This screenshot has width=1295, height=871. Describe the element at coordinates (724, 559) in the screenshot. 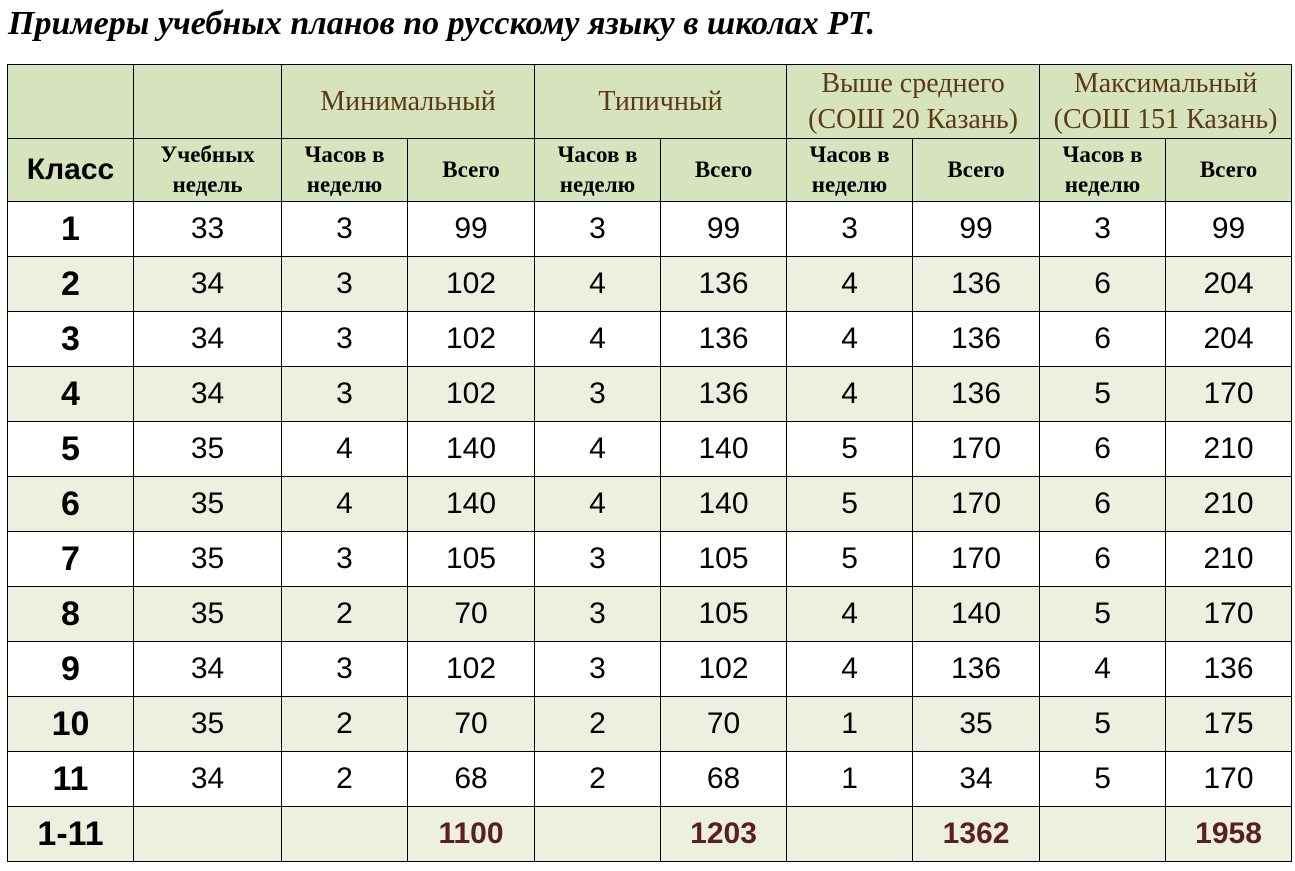

I see `total-hours-cell: 105` at that location.